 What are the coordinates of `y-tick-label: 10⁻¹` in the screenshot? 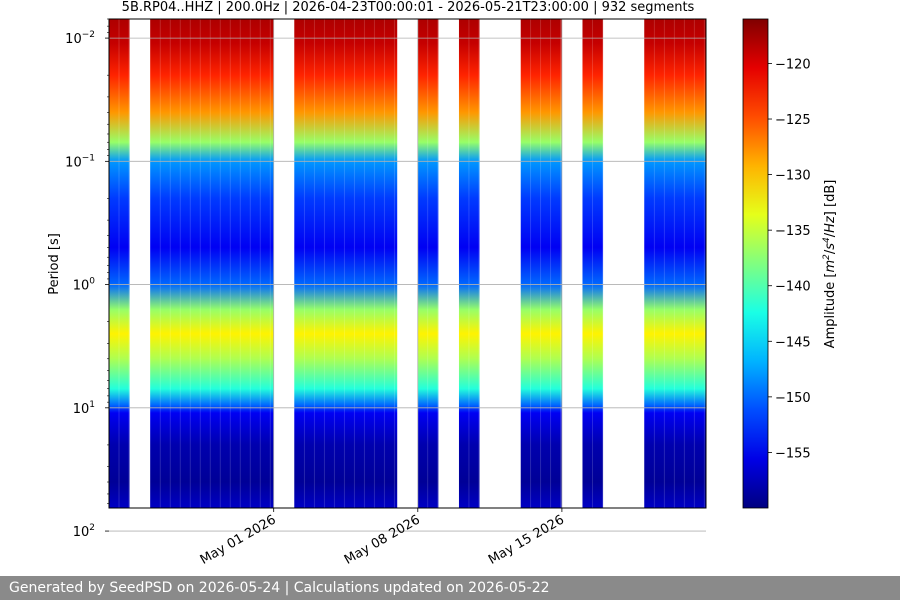 It's located at (80, 161).